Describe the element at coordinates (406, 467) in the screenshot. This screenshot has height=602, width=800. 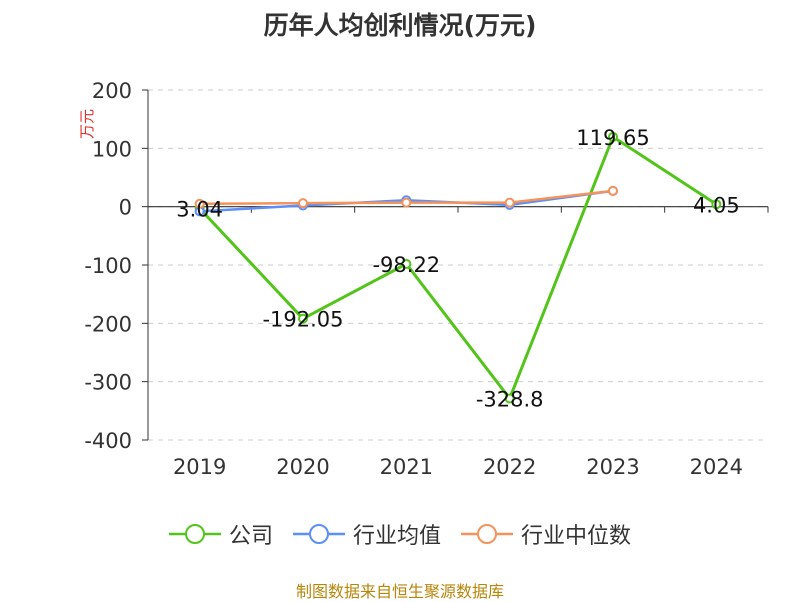
I see `x-tick-label: 2021` at that location.